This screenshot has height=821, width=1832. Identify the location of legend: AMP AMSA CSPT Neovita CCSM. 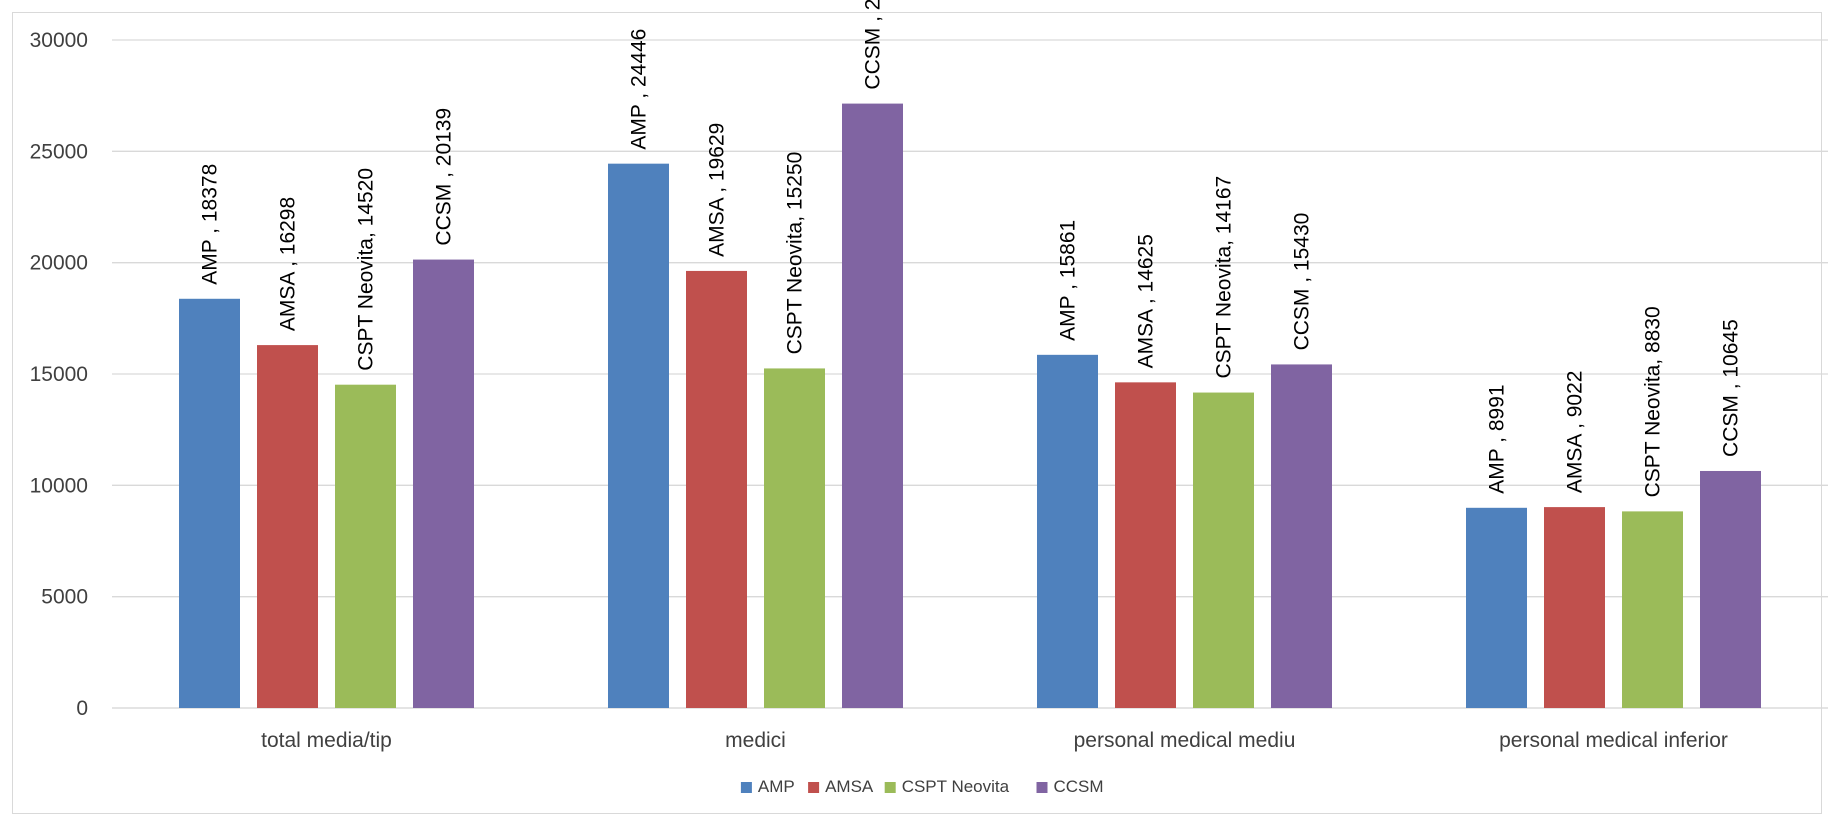
(922, 786).